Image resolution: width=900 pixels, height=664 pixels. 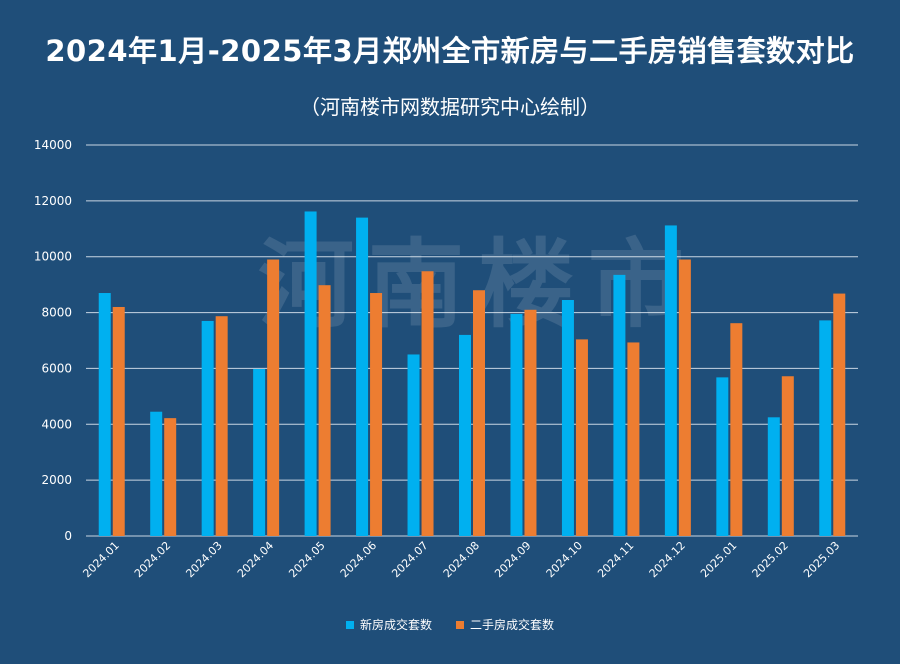 I want to click on y-tick-label: 0, so click(x=68, y=536).